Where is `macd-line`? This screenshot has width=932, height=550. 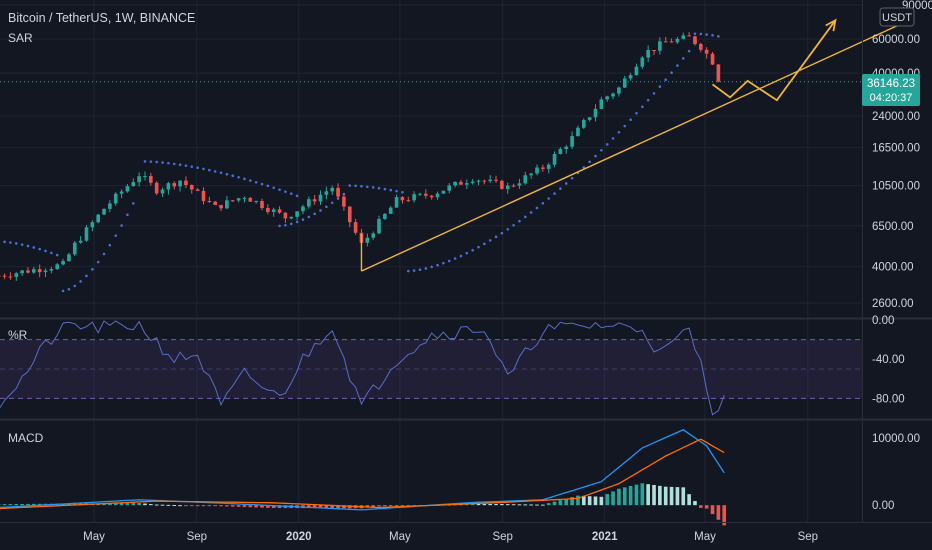 macd-line is located at coordinates (362, 470).